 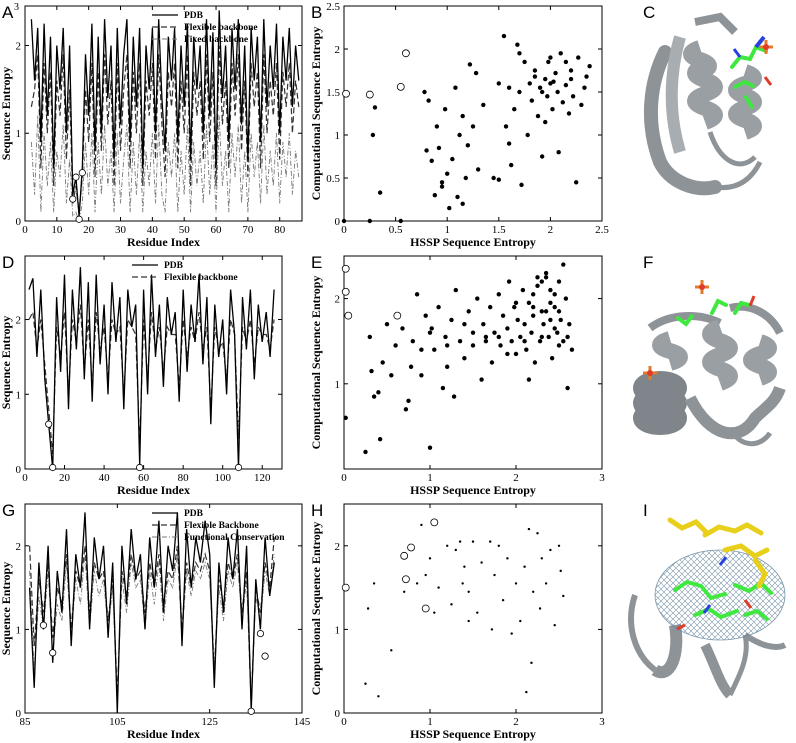 I want to click on panel-letter-b: B, so click(x=317, y=12).